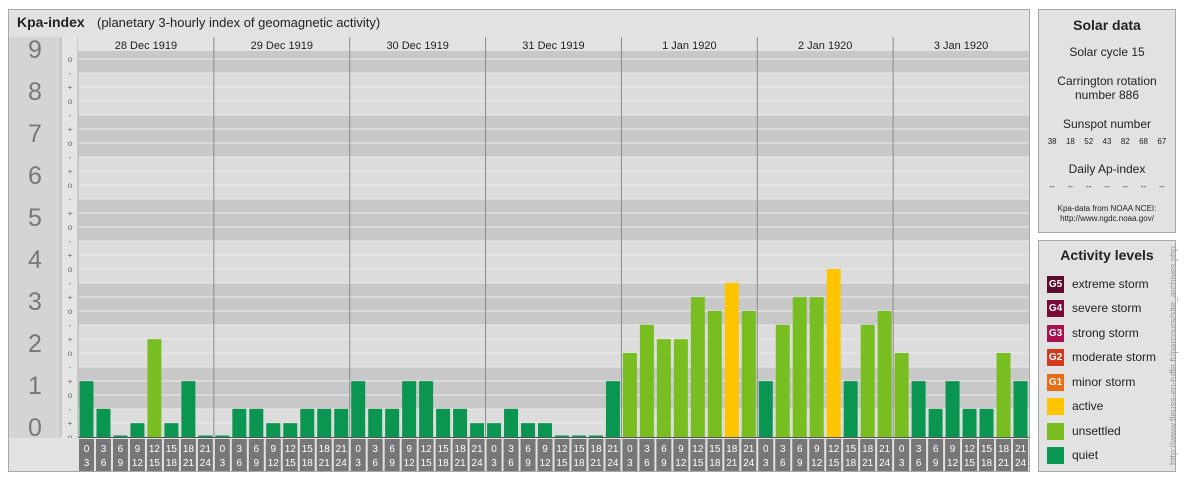  Describe the element at coordinates (1070, 141) in the screenshot. I see `sunspot-value: 18` at that location.